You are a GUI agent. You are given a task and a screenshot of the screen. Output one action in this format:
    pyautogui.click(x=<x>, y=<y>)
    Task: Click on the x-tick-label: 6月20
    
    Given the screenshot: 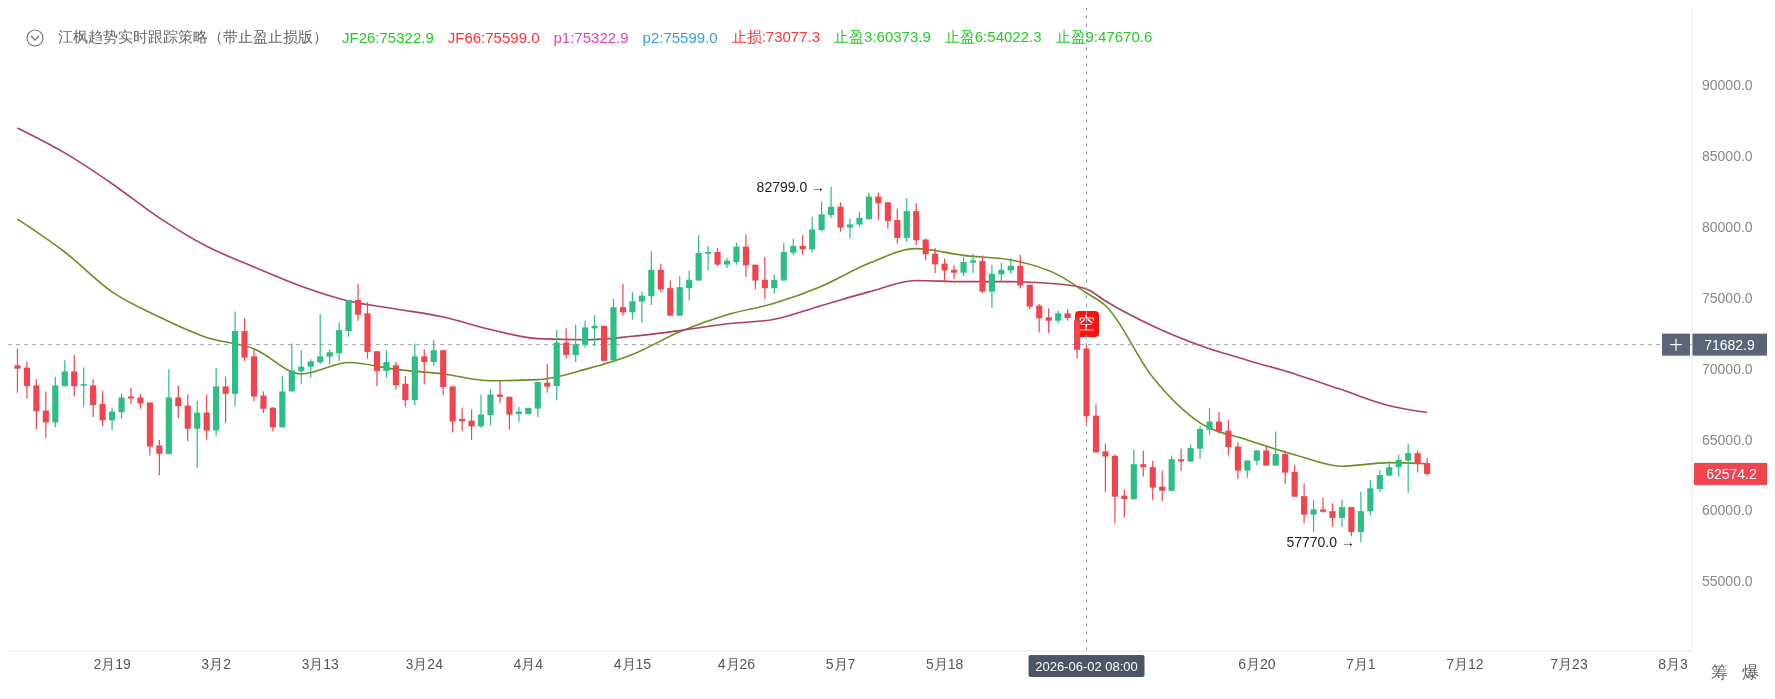 What is the action you would take?
    pyautogui.click(x=1257, y=663)
    